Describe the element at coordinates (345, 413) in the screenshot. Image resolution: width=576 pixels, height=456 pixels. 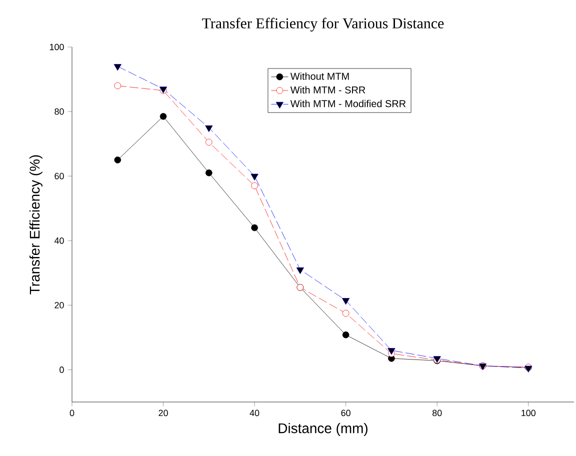
I see `x-tick-label: 60` at that location.